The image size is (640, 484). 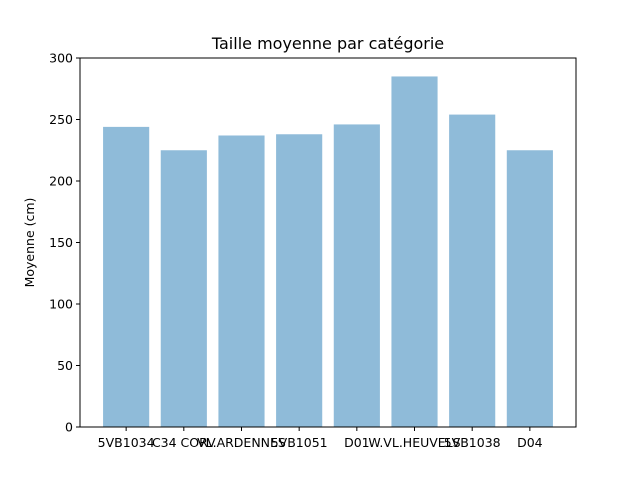 I want to click on bar-d04, so click(x=529, y=288).